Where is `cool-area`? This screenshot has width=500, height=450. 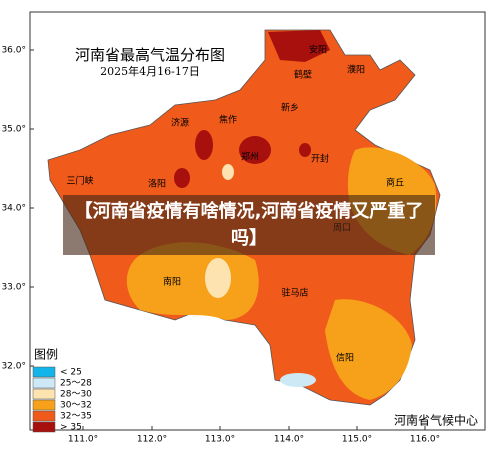 cool-area is located at coordinates (298, 380).